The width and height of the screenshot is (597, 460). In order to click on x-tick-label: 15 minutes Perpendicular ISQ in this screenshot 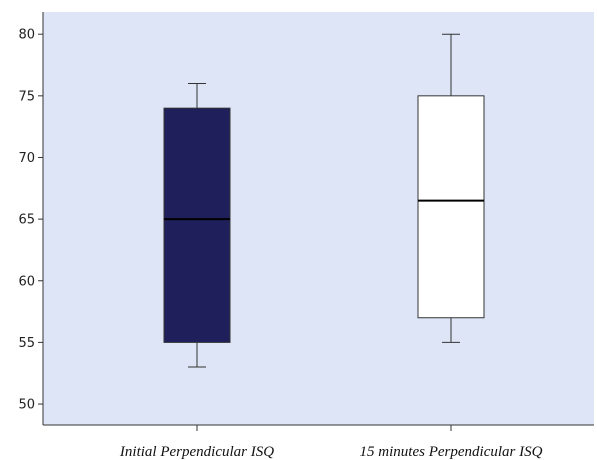, I will do `click(451, 452)`.